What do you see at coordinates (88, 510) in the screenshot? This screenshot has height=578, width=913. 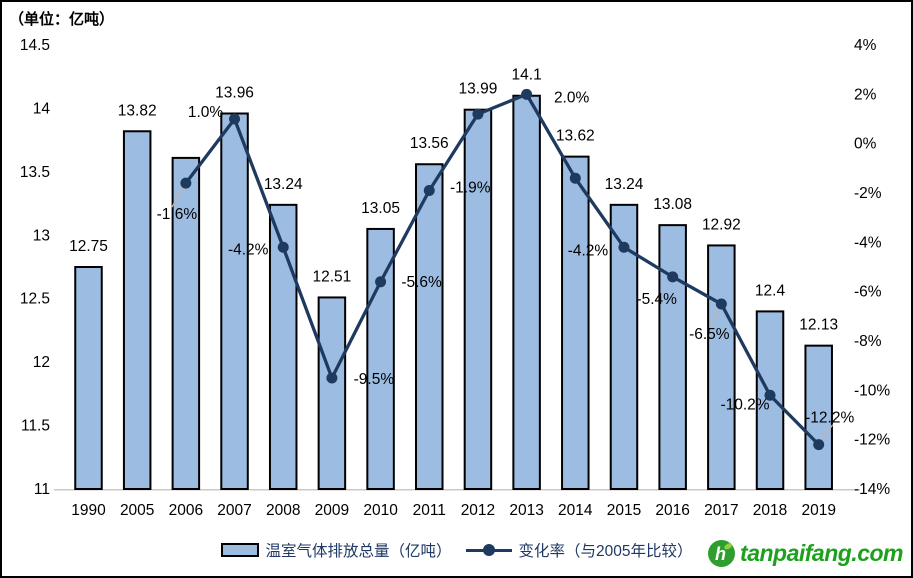 I see `x-axis-year-label: 1990` at bounding box center [88, 510].